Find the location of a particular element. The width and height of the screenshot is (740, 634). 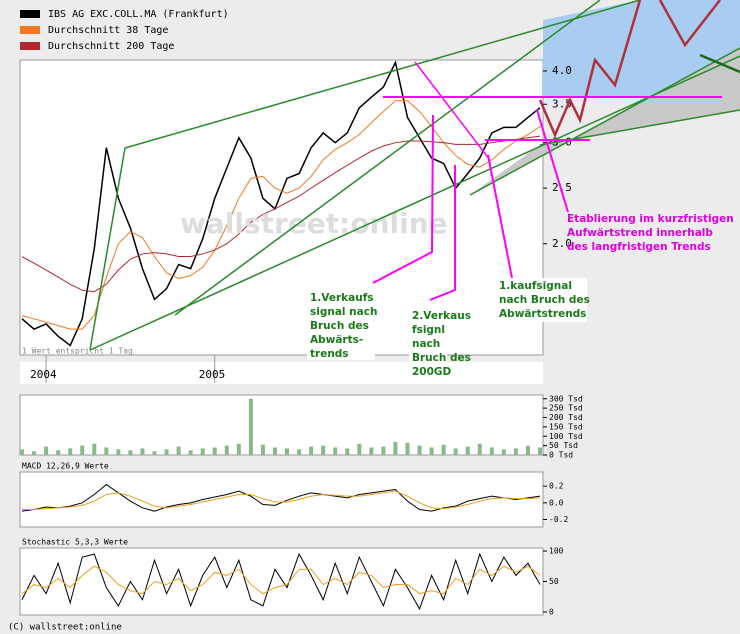

x-axis-strip is located at coordinates (281, 373).